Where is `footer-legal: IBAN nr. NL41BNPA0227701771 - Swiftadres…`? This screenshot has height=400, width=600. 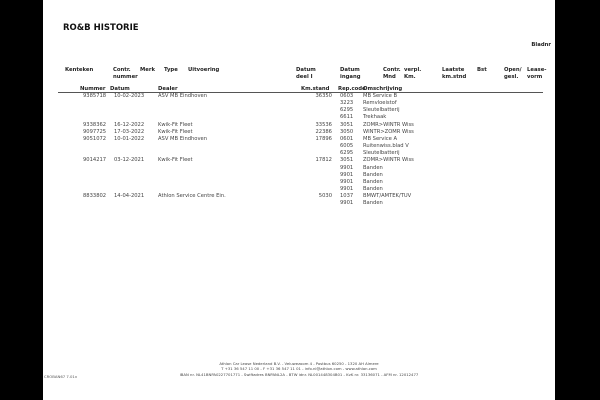
footer-legal: IBAN nr. NL41BNPA0227701771 - Swiftadres… is located at coordinates (299, 374).